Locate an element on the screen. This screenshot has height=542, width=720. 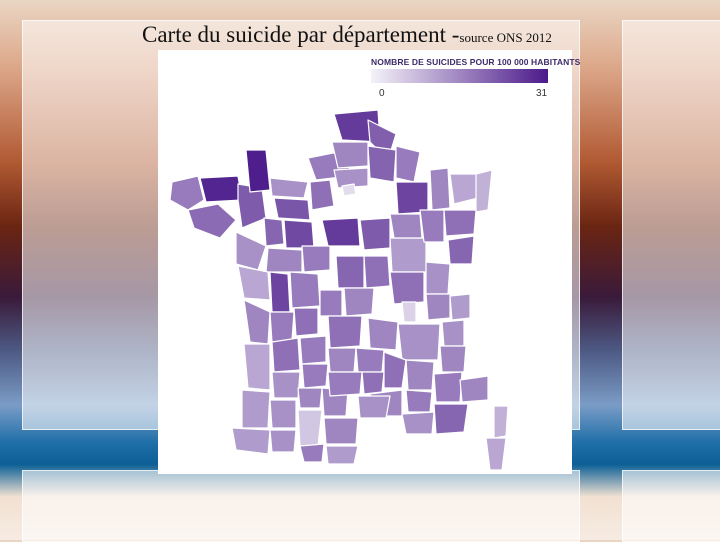
department-gers is located at coordinates (283, 414).